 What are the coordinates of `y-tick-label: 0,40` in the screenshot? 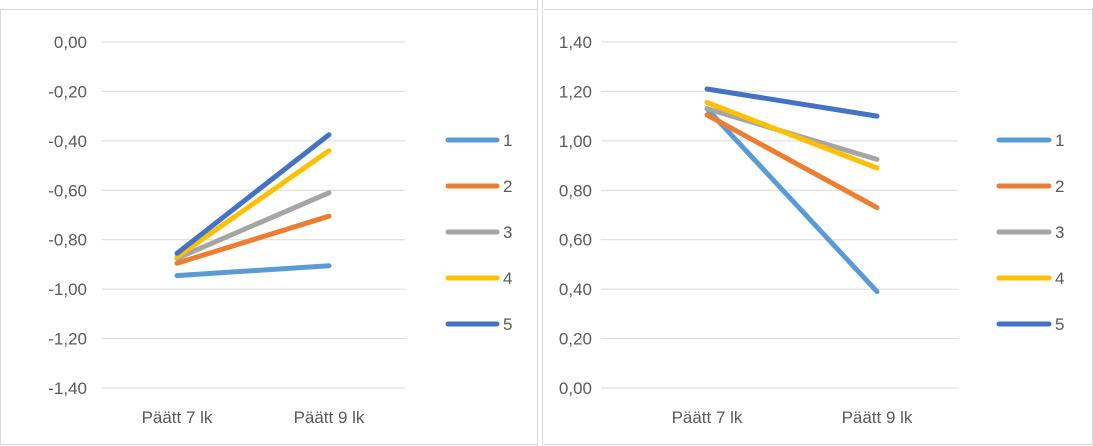 It's located at (575, 289).